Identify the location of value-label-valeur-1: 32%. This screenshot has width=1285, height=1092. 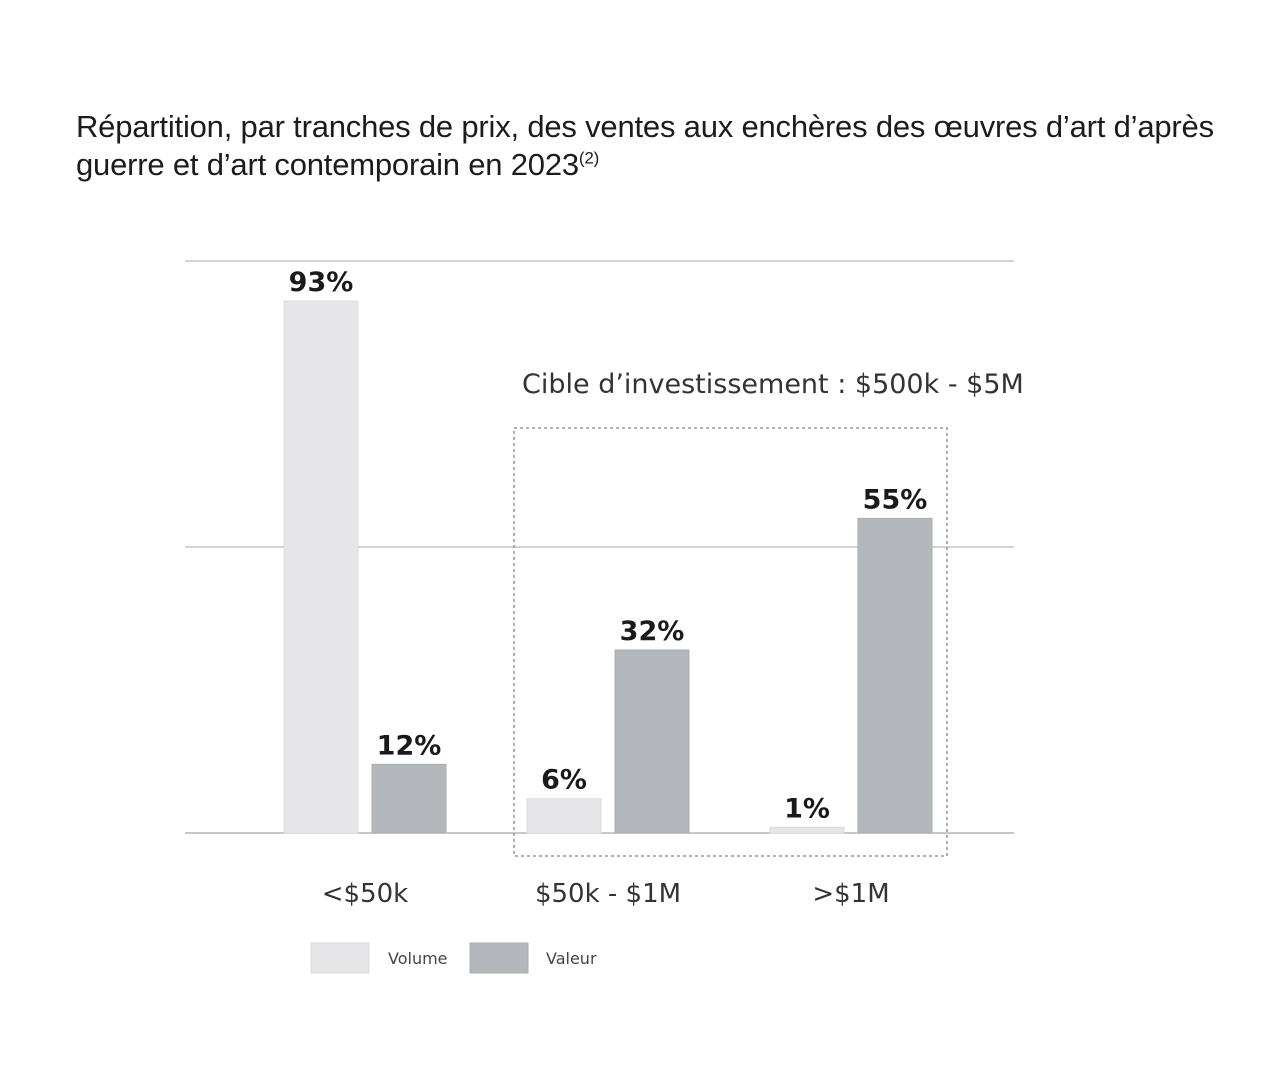
(652, 631).